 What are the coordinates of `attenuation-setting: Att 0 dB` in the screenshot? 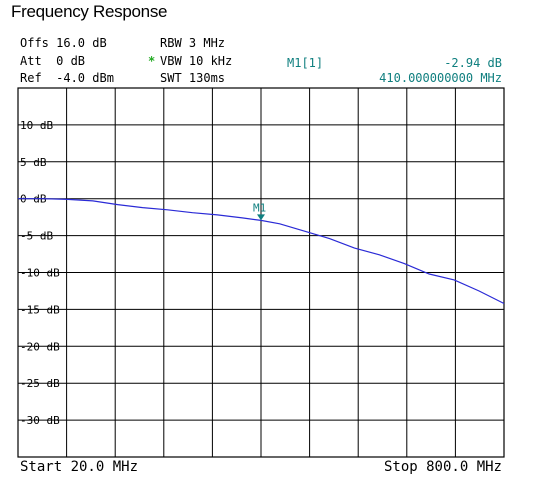 It's located at (53, 61).